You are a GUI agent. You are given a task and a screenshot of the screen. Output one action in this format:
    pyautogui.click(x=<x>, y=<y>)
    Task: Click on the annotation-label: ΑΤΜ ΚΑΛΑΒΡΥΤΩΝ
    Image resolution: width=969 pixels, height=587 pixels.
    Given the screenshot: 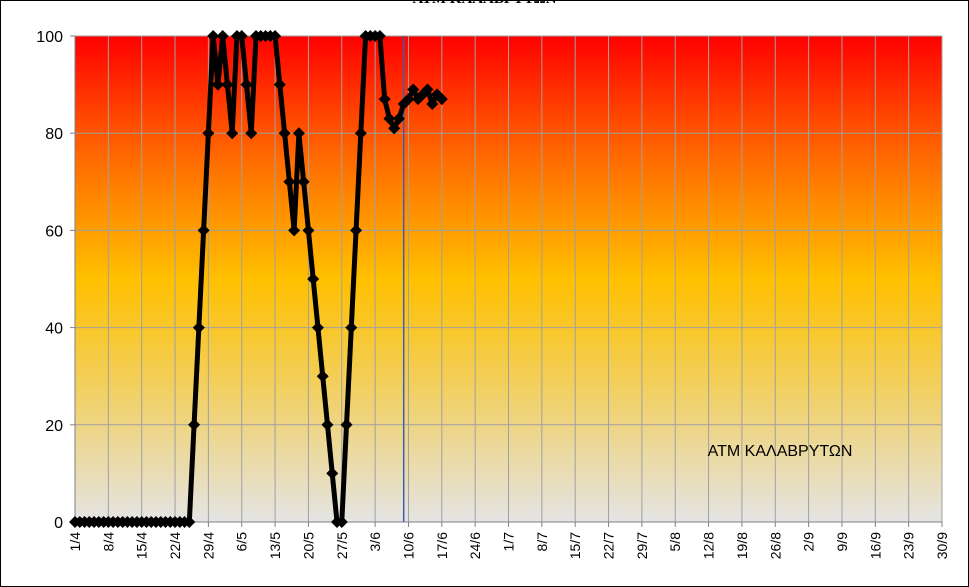 What is the action you would take?
    pyautogui.click(x=780, y=451)
    